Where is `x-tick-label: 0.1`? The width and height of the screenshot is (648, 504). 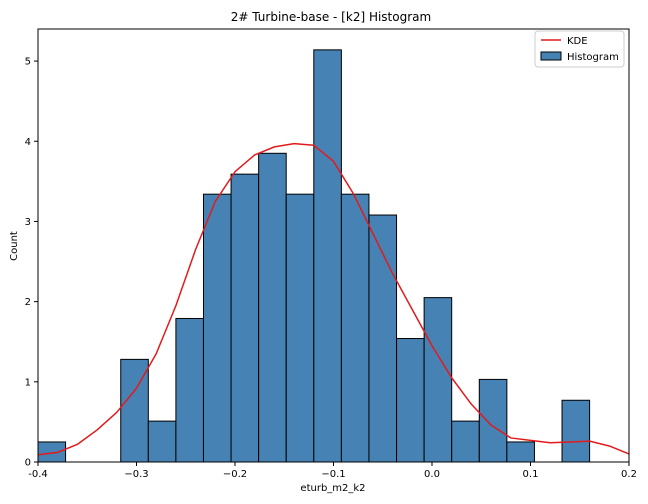
x-tick-label: 0.1 is located at coordinates (531, 474).